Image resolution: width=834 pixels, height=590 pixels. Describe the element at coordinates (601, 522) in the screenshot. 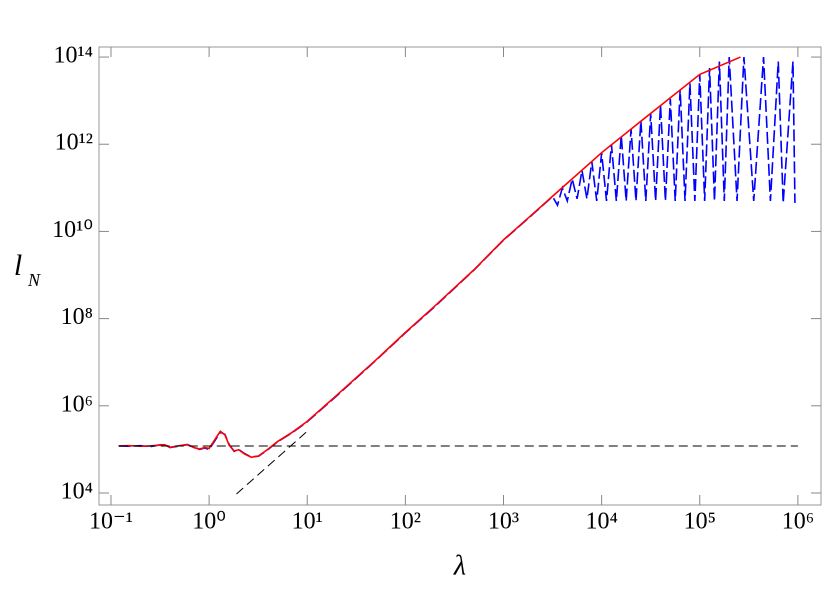

I see `x-tick-label: 10⁴` at that location.